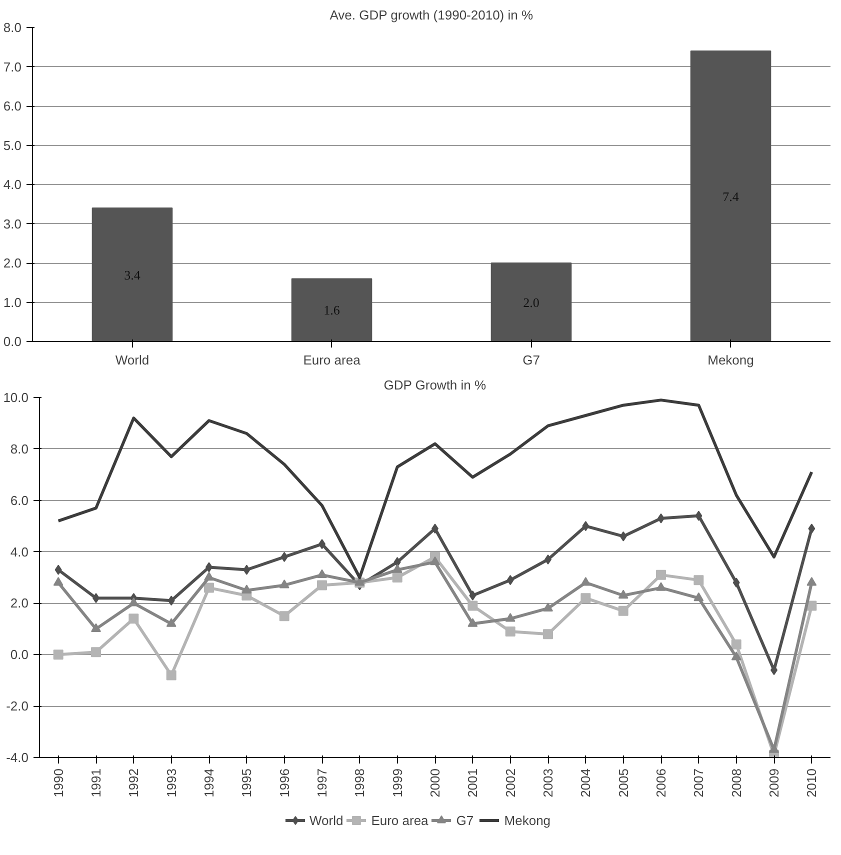 The width and height of the screenshot is (841, 855). I want to click on data-label: 2.0, so click(531, 302).